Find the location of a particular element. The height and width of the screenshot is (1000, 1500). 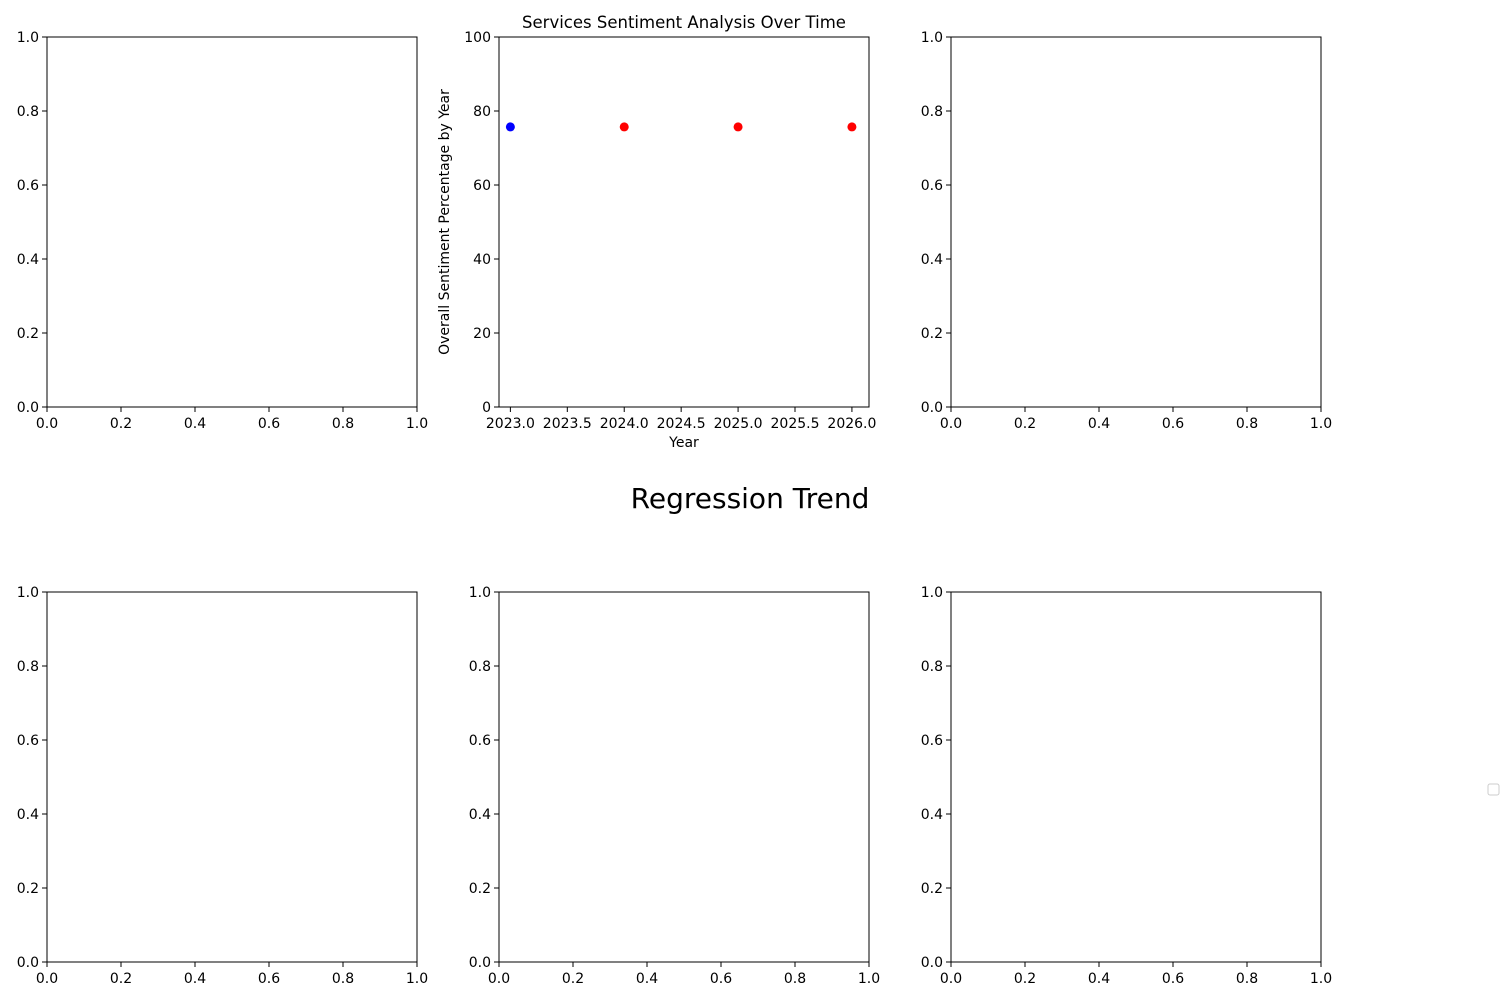

subplot-top-right: 0.0 0.2 0.4 0.6 0.8 1.0 0.0 0.2 0.4 0.6 0.8 1.0 is located at coordinates (1126, 231).